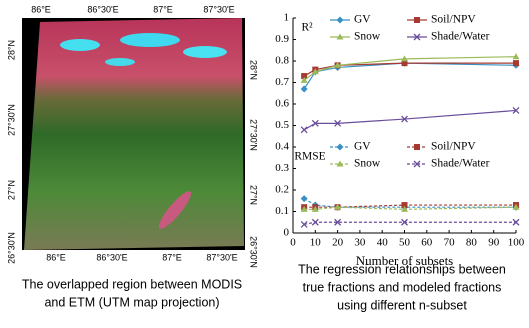 The image size is (529, 328). Describe the element at coordinates (338, 243) in the screenshot. I see `x-tick-label: 20` at that location.